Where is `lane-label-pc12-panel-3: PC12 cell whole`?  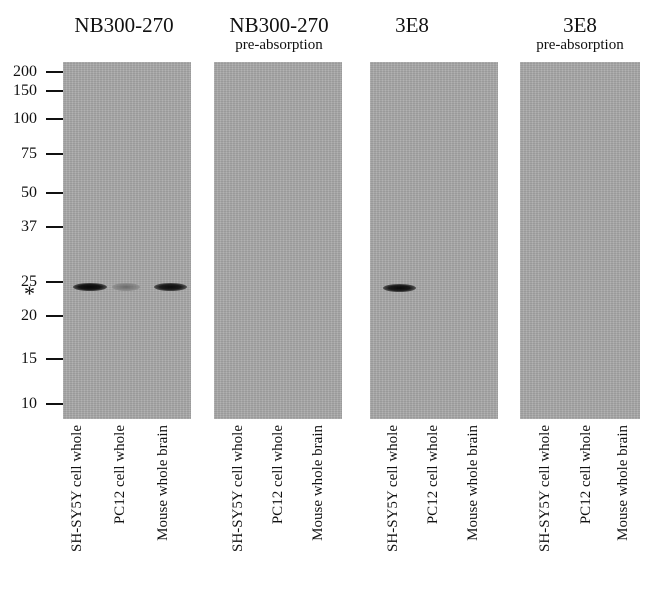 lane-label-pc12-panel-3: PC12 cell whole is located at coordinates (433, 475).